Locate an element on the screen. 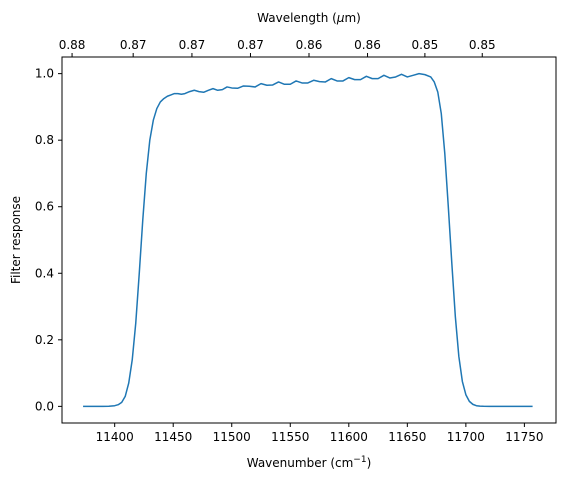 Image resolution: width=567 pixels, height=480 pixels. x-tick-label: 11500 is located at coordinates (232, 437).